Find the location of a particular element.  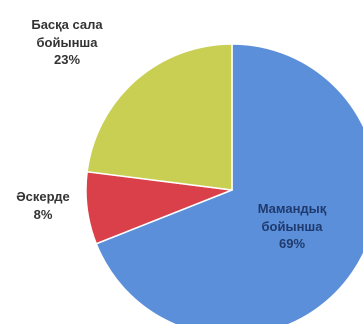

slice-label-basqa-sala: Басқа сала бойынша 23% is located at coordinates (67, 42).